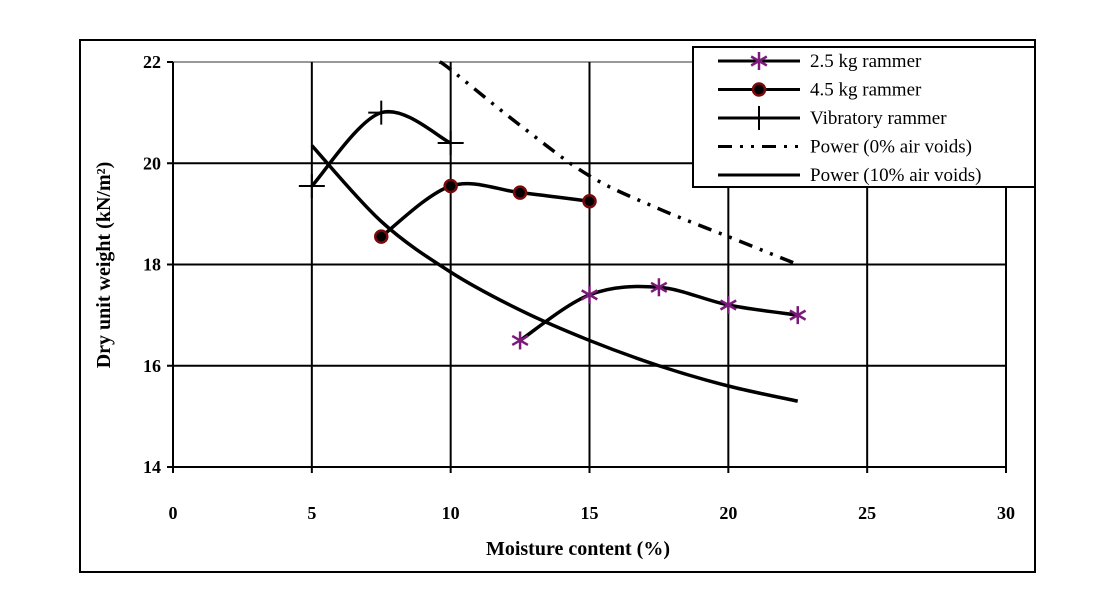  Describe the element at coordinates (152, 467) in the screenshot. I see `y-tick-label: 14` at that location.